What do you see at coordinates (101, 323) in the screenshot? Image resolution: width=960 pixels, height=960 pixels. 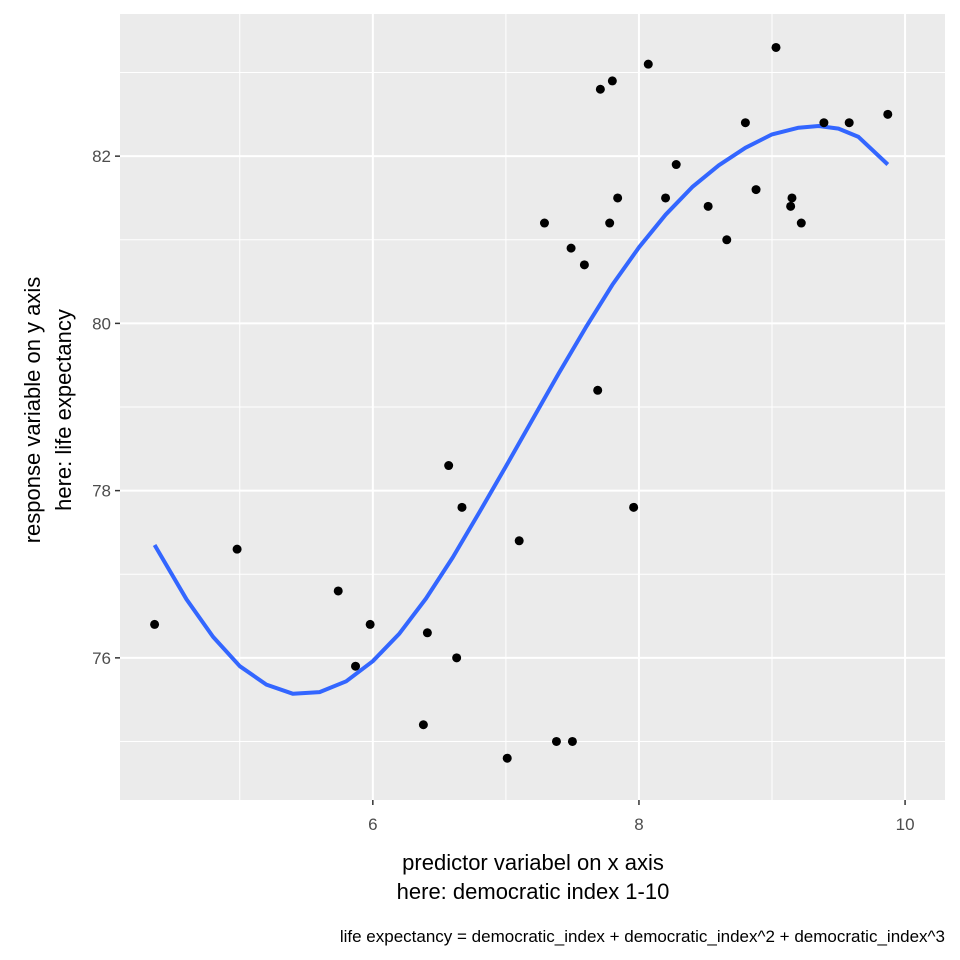 I see `y-tick-label: 80` at bounding box center [101, 323].